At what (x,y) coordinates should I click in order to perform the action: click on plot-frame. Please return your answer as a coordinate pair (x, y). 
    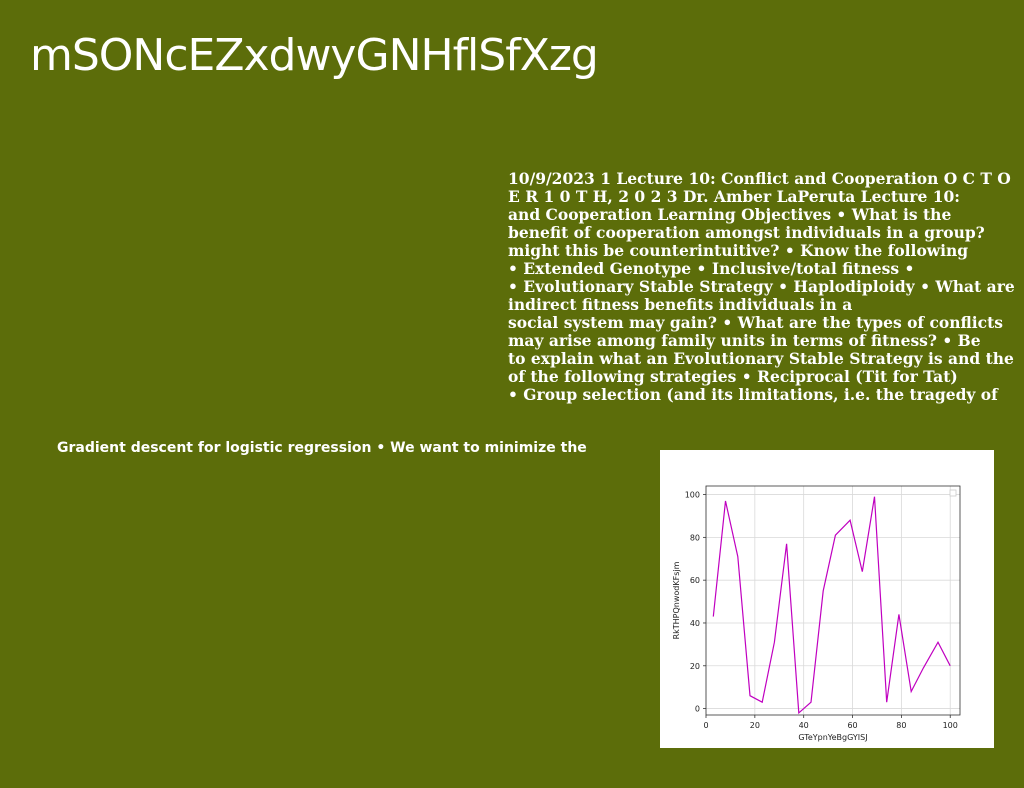
    Looking at the image, I should click on (833, 600).